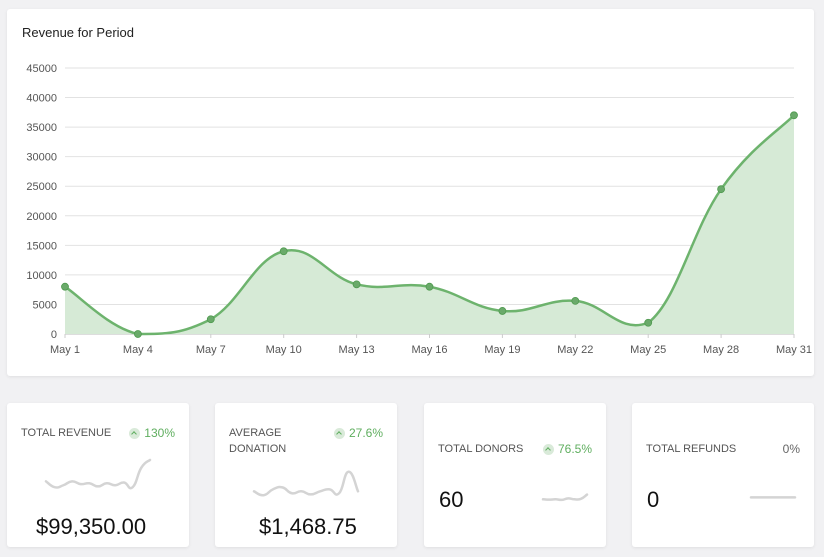  I want to click on y-tick-label: 20000, so click(41, 217).